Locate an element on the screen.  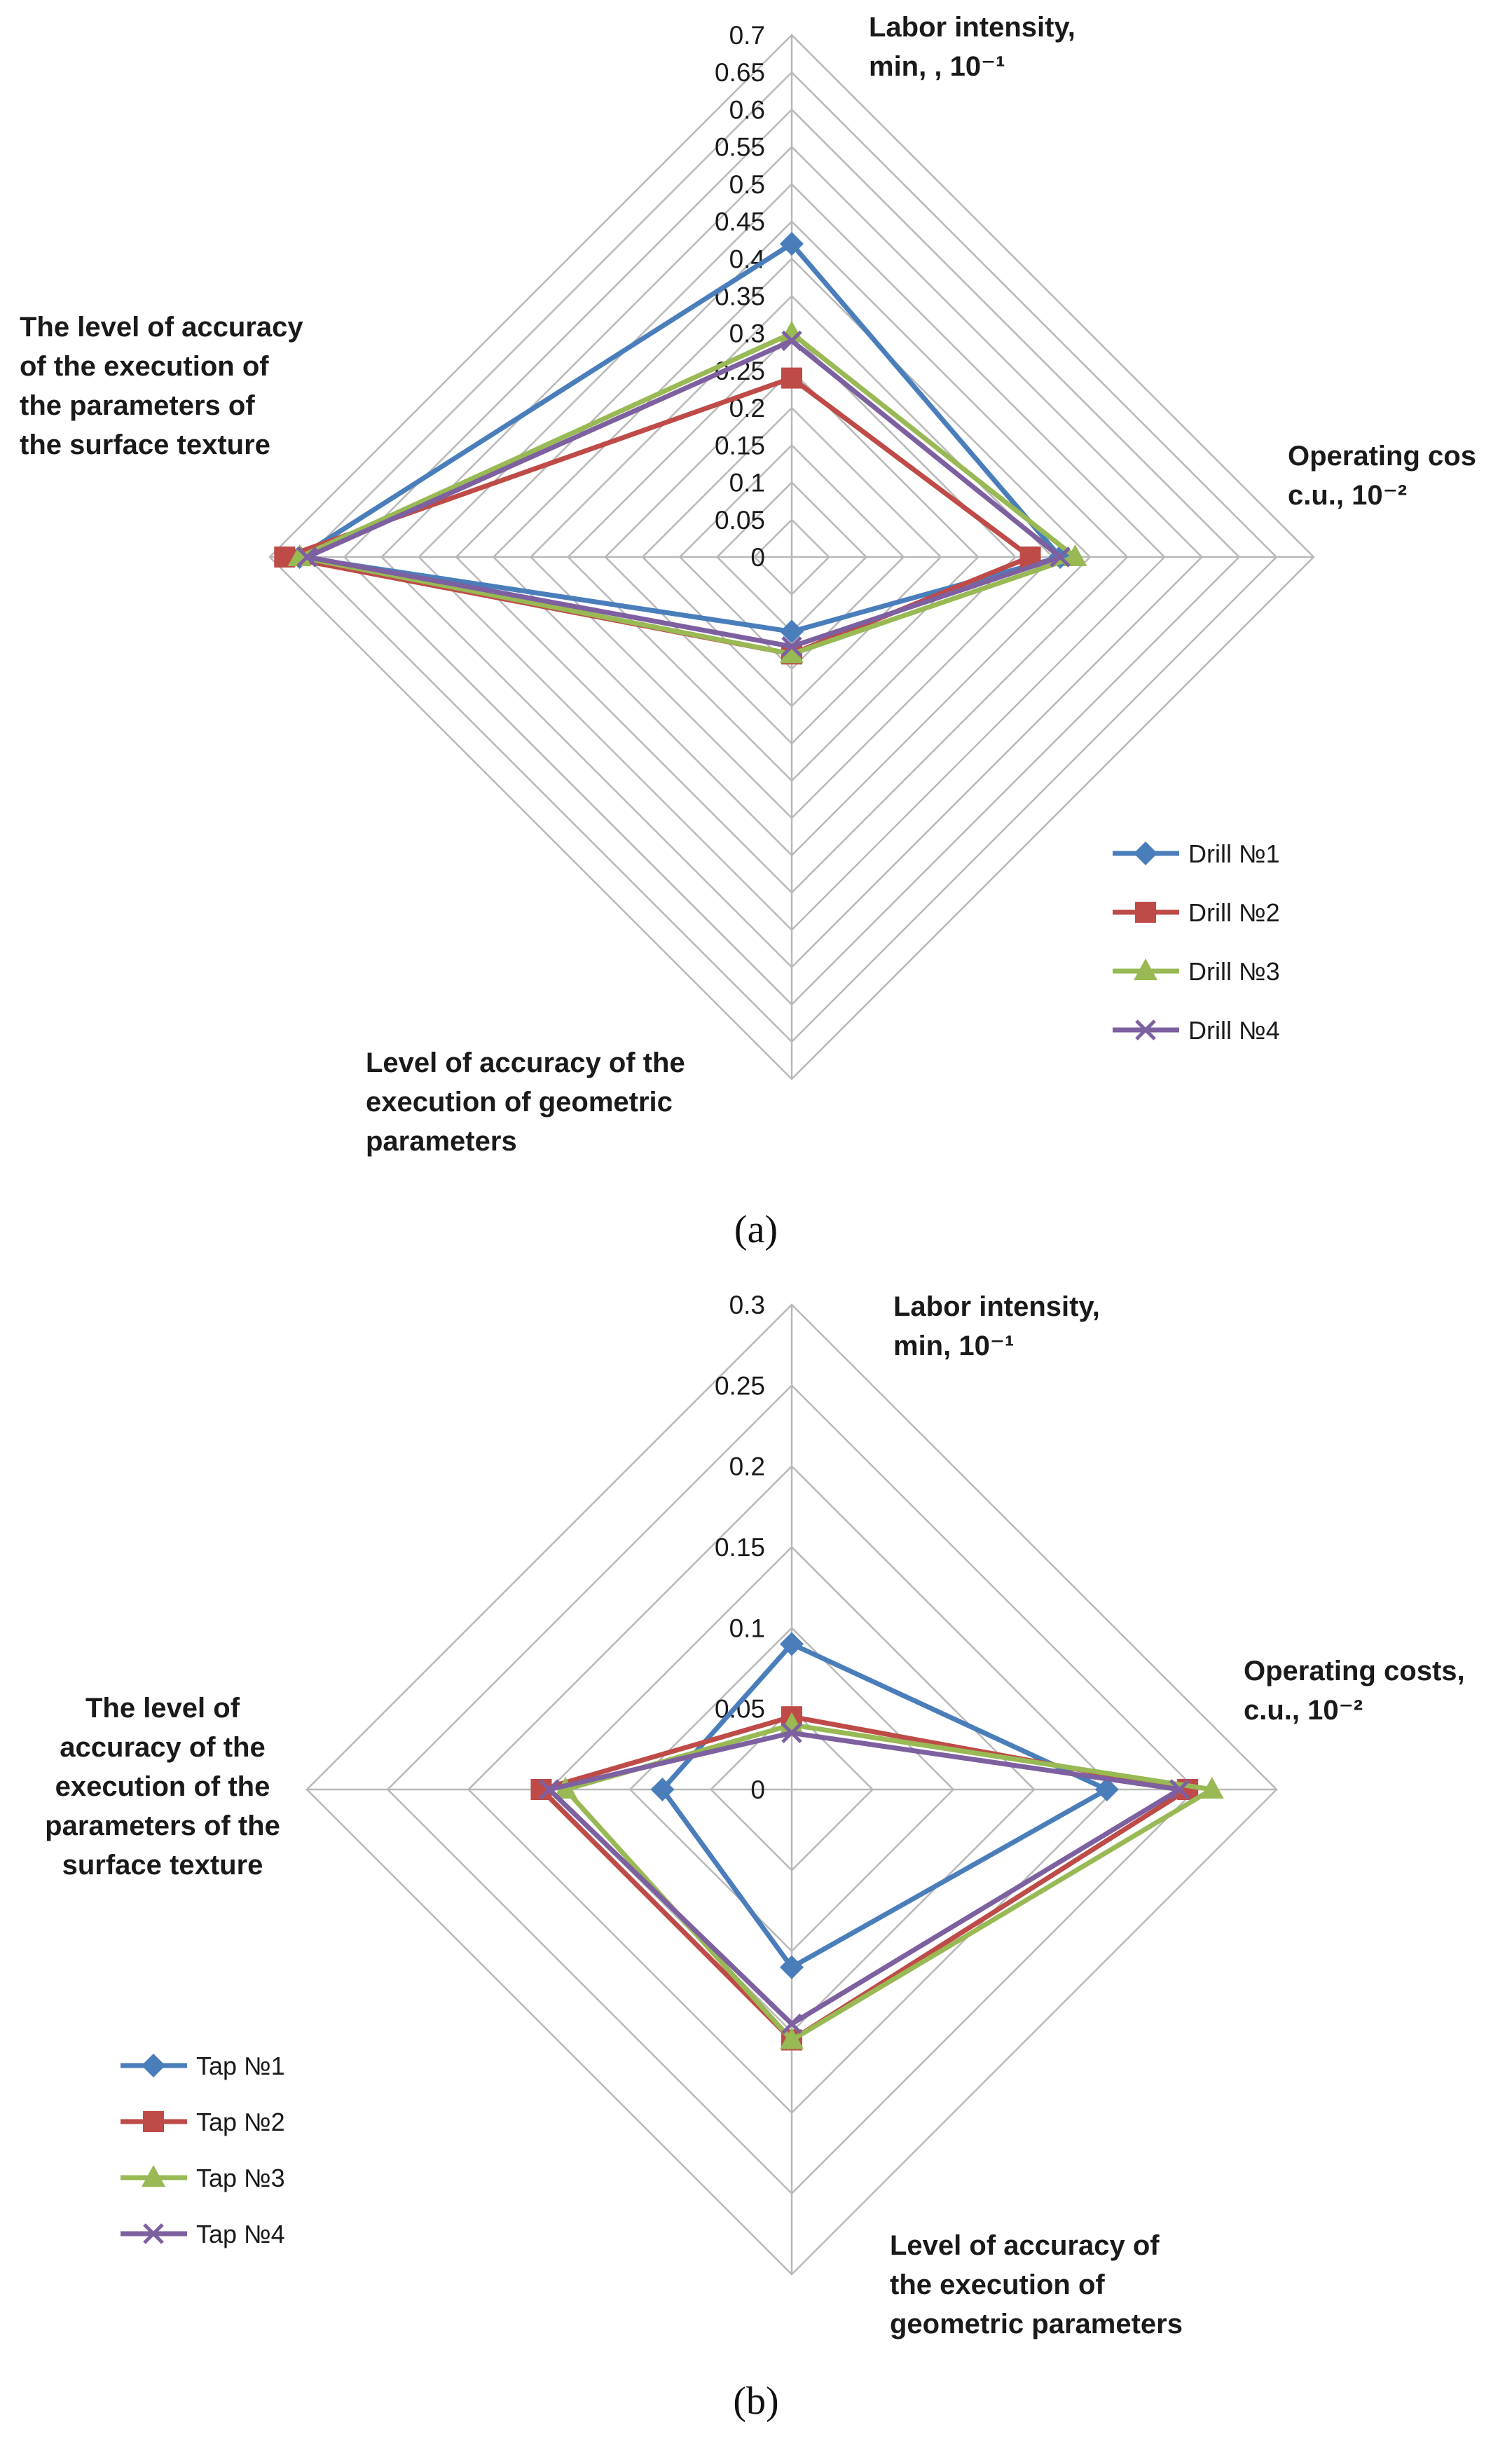
legend-label: Drill №3 is located at coordinates (1234, 971).